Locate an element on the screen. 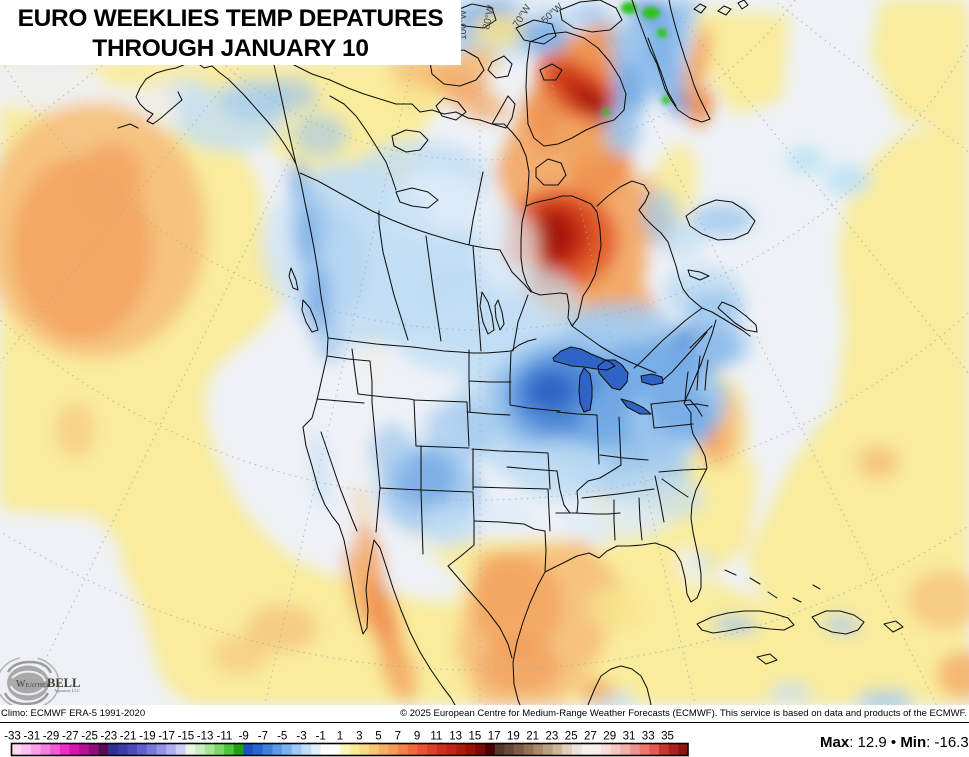  svg-text: -11 is located at coordinates (225, 737).